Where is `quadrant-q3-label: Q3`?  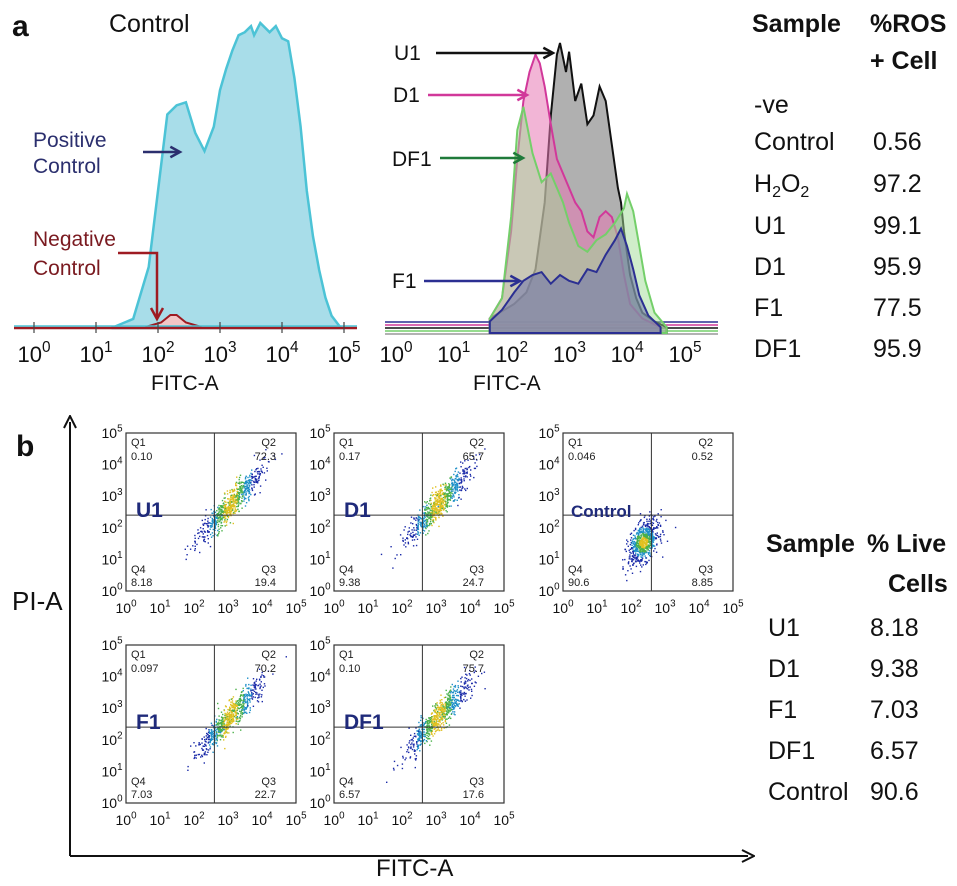 quadrant-q3-label: Q3 is located at coordinates (476, 782).